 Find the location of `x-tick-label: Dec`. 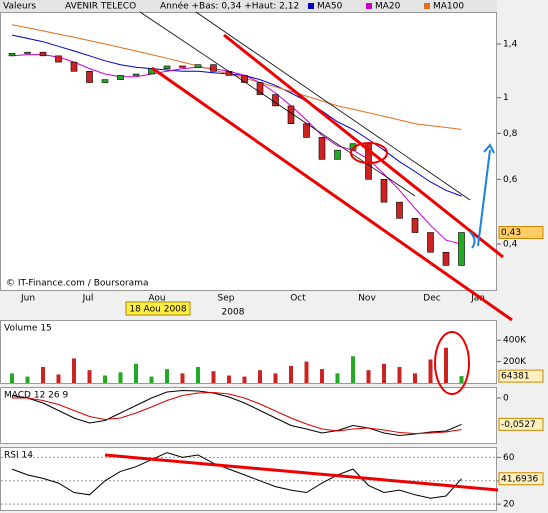

x-tick-label: Dec is located at coordinates (431, 299).